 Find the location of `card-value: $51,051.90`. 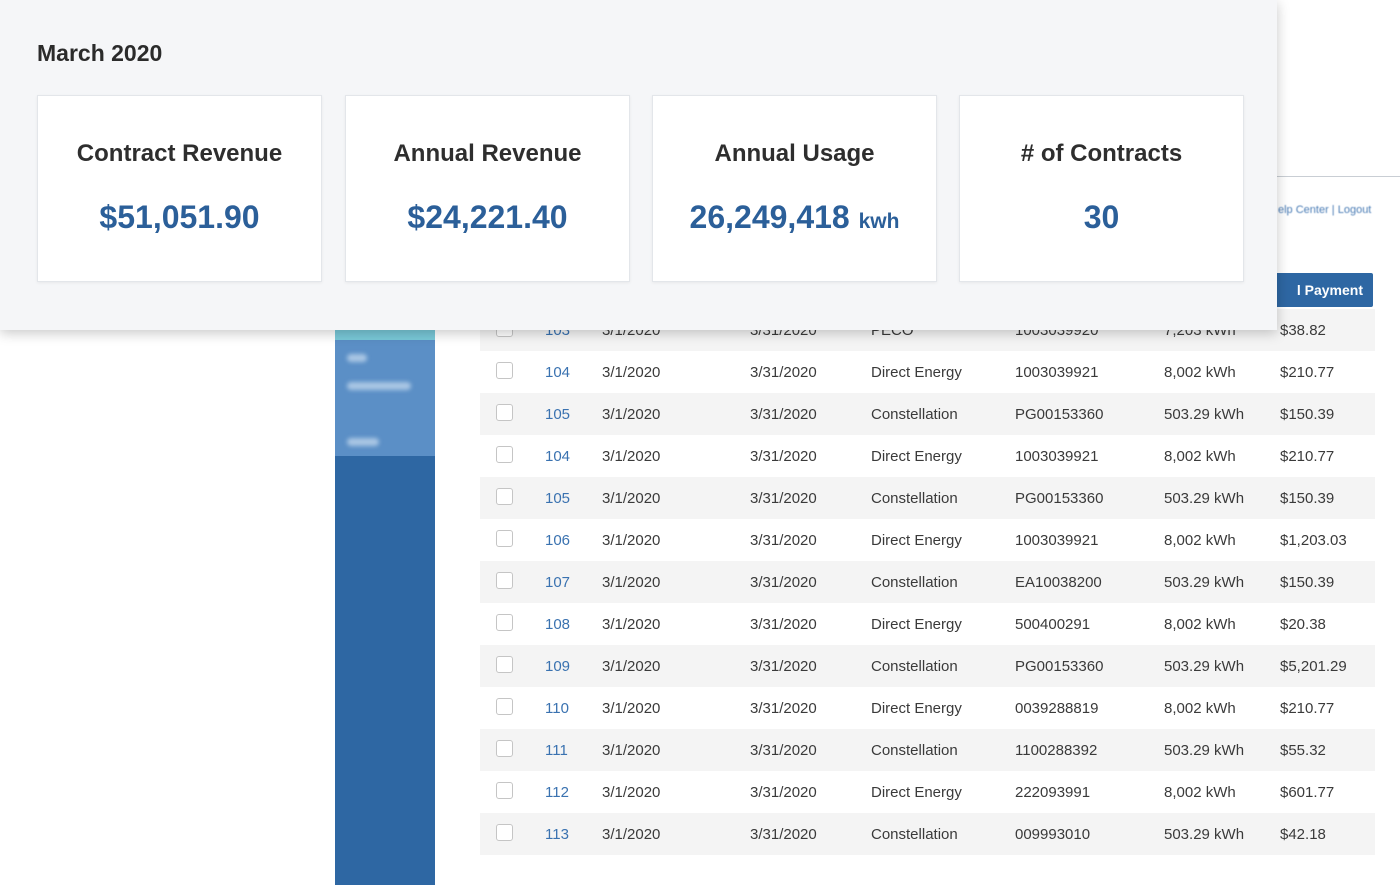

card-value: $51,051.90 is located at coordinates (179, 217).